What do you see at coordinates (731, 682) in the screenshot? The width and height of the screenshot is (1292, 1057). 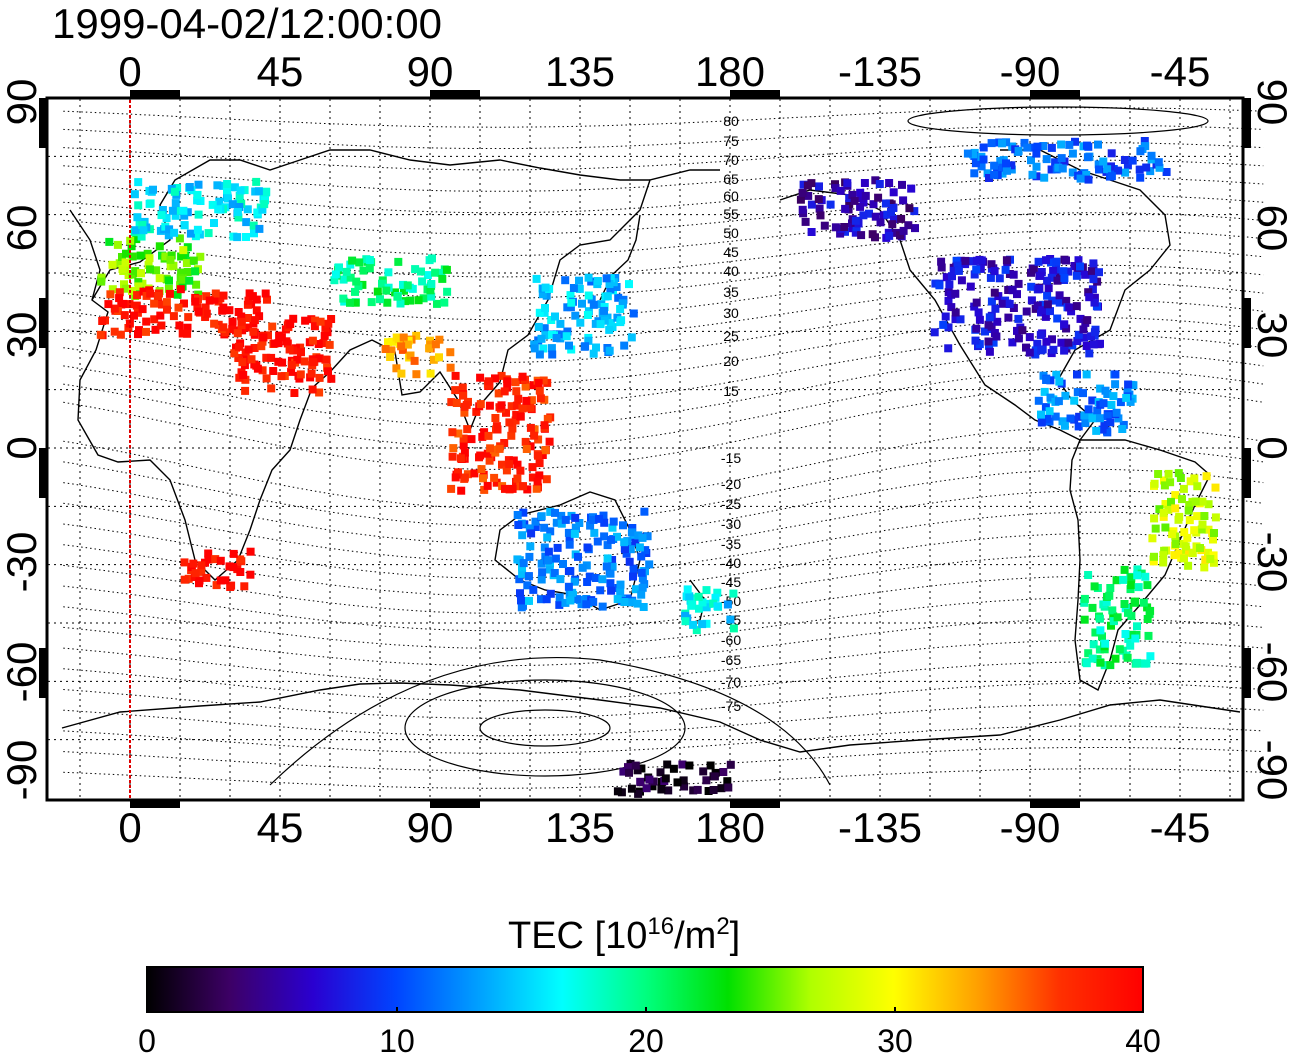 I see `magnetic-latitude-label: -70` at bounding box center [731, 682].